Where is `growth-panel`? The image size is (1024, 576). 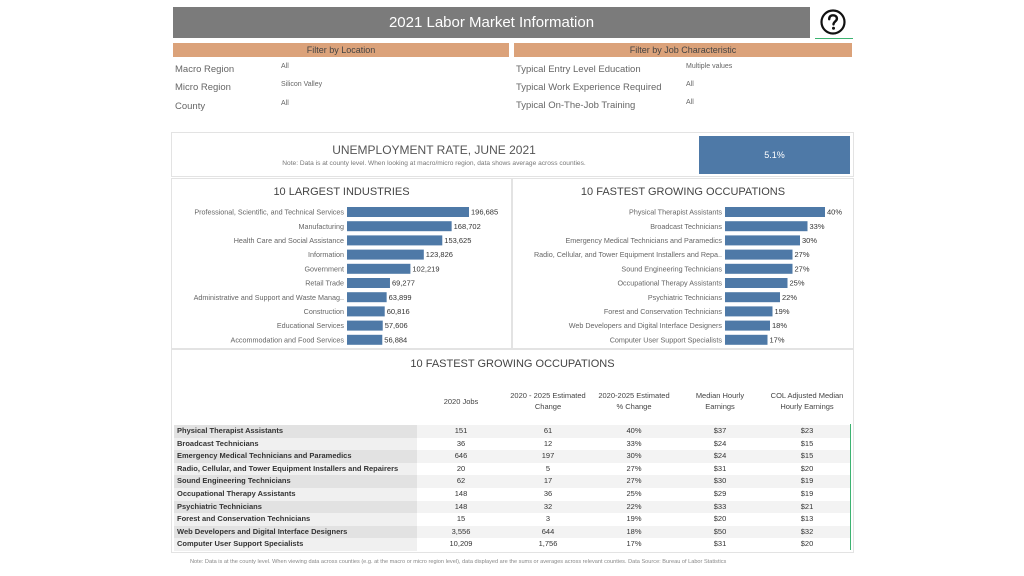 growth-panel is located at coordinates (683, 263).